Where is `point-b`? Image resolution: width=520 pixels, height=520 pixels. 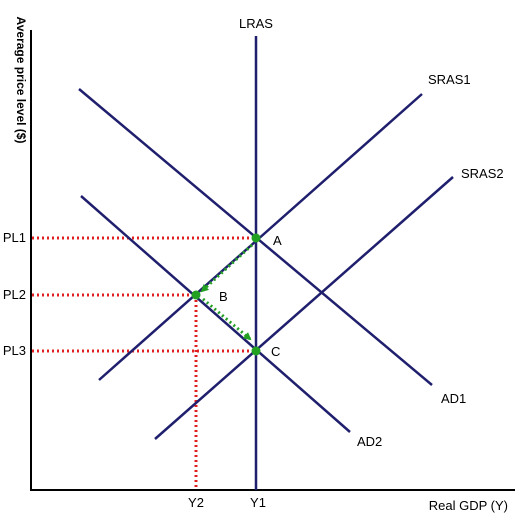
point-b is located at coordinates (196, 295).